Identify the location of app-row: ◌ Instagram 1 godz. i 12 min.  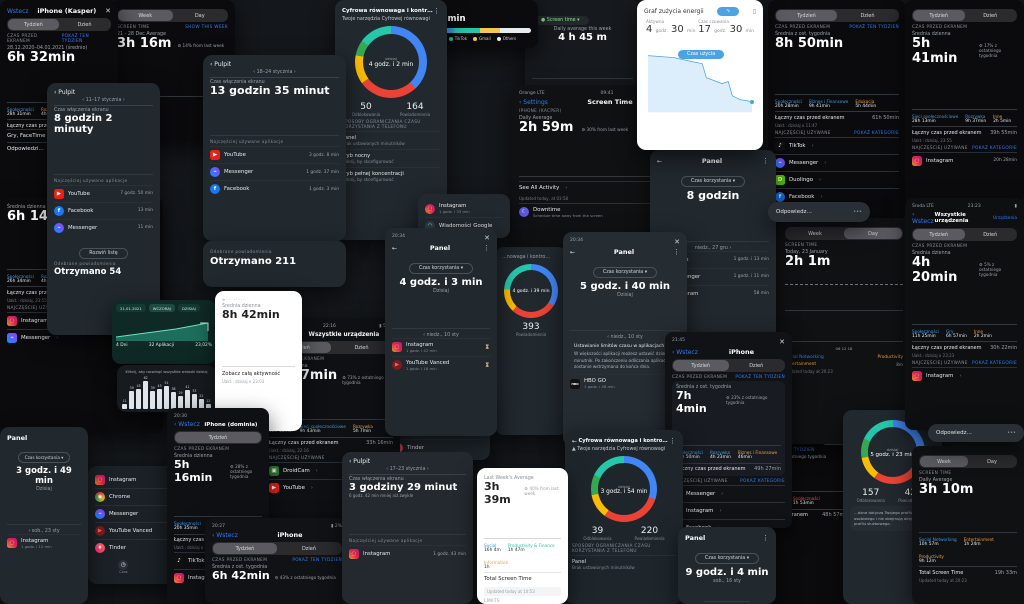
(44, 542).